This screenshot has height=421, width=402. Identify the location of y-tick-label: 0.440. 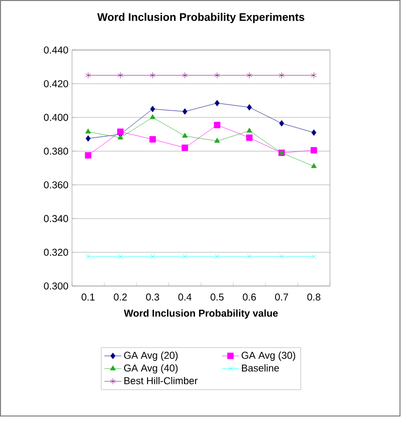
(56, 50).